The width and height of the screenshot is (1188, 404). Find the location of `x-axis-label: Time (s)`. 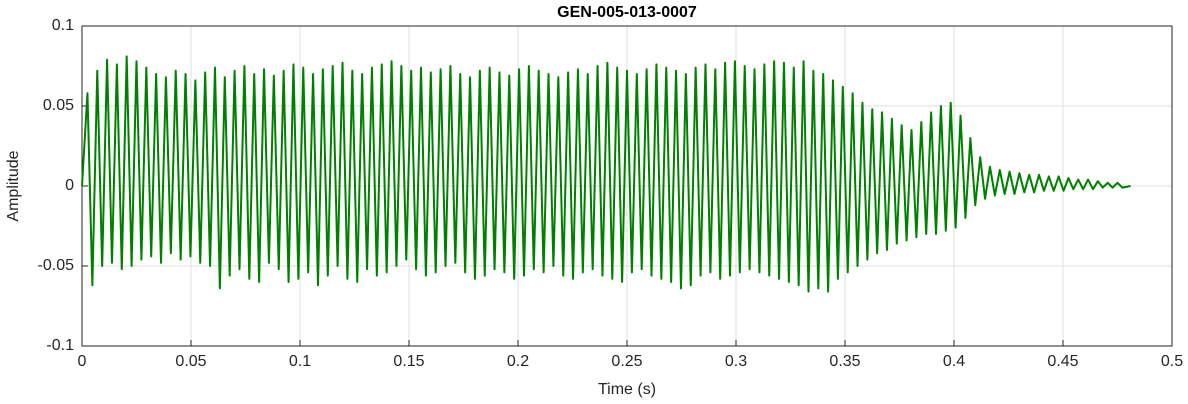

x-axis-label: Time (s) is located at coordinates (627, 389).